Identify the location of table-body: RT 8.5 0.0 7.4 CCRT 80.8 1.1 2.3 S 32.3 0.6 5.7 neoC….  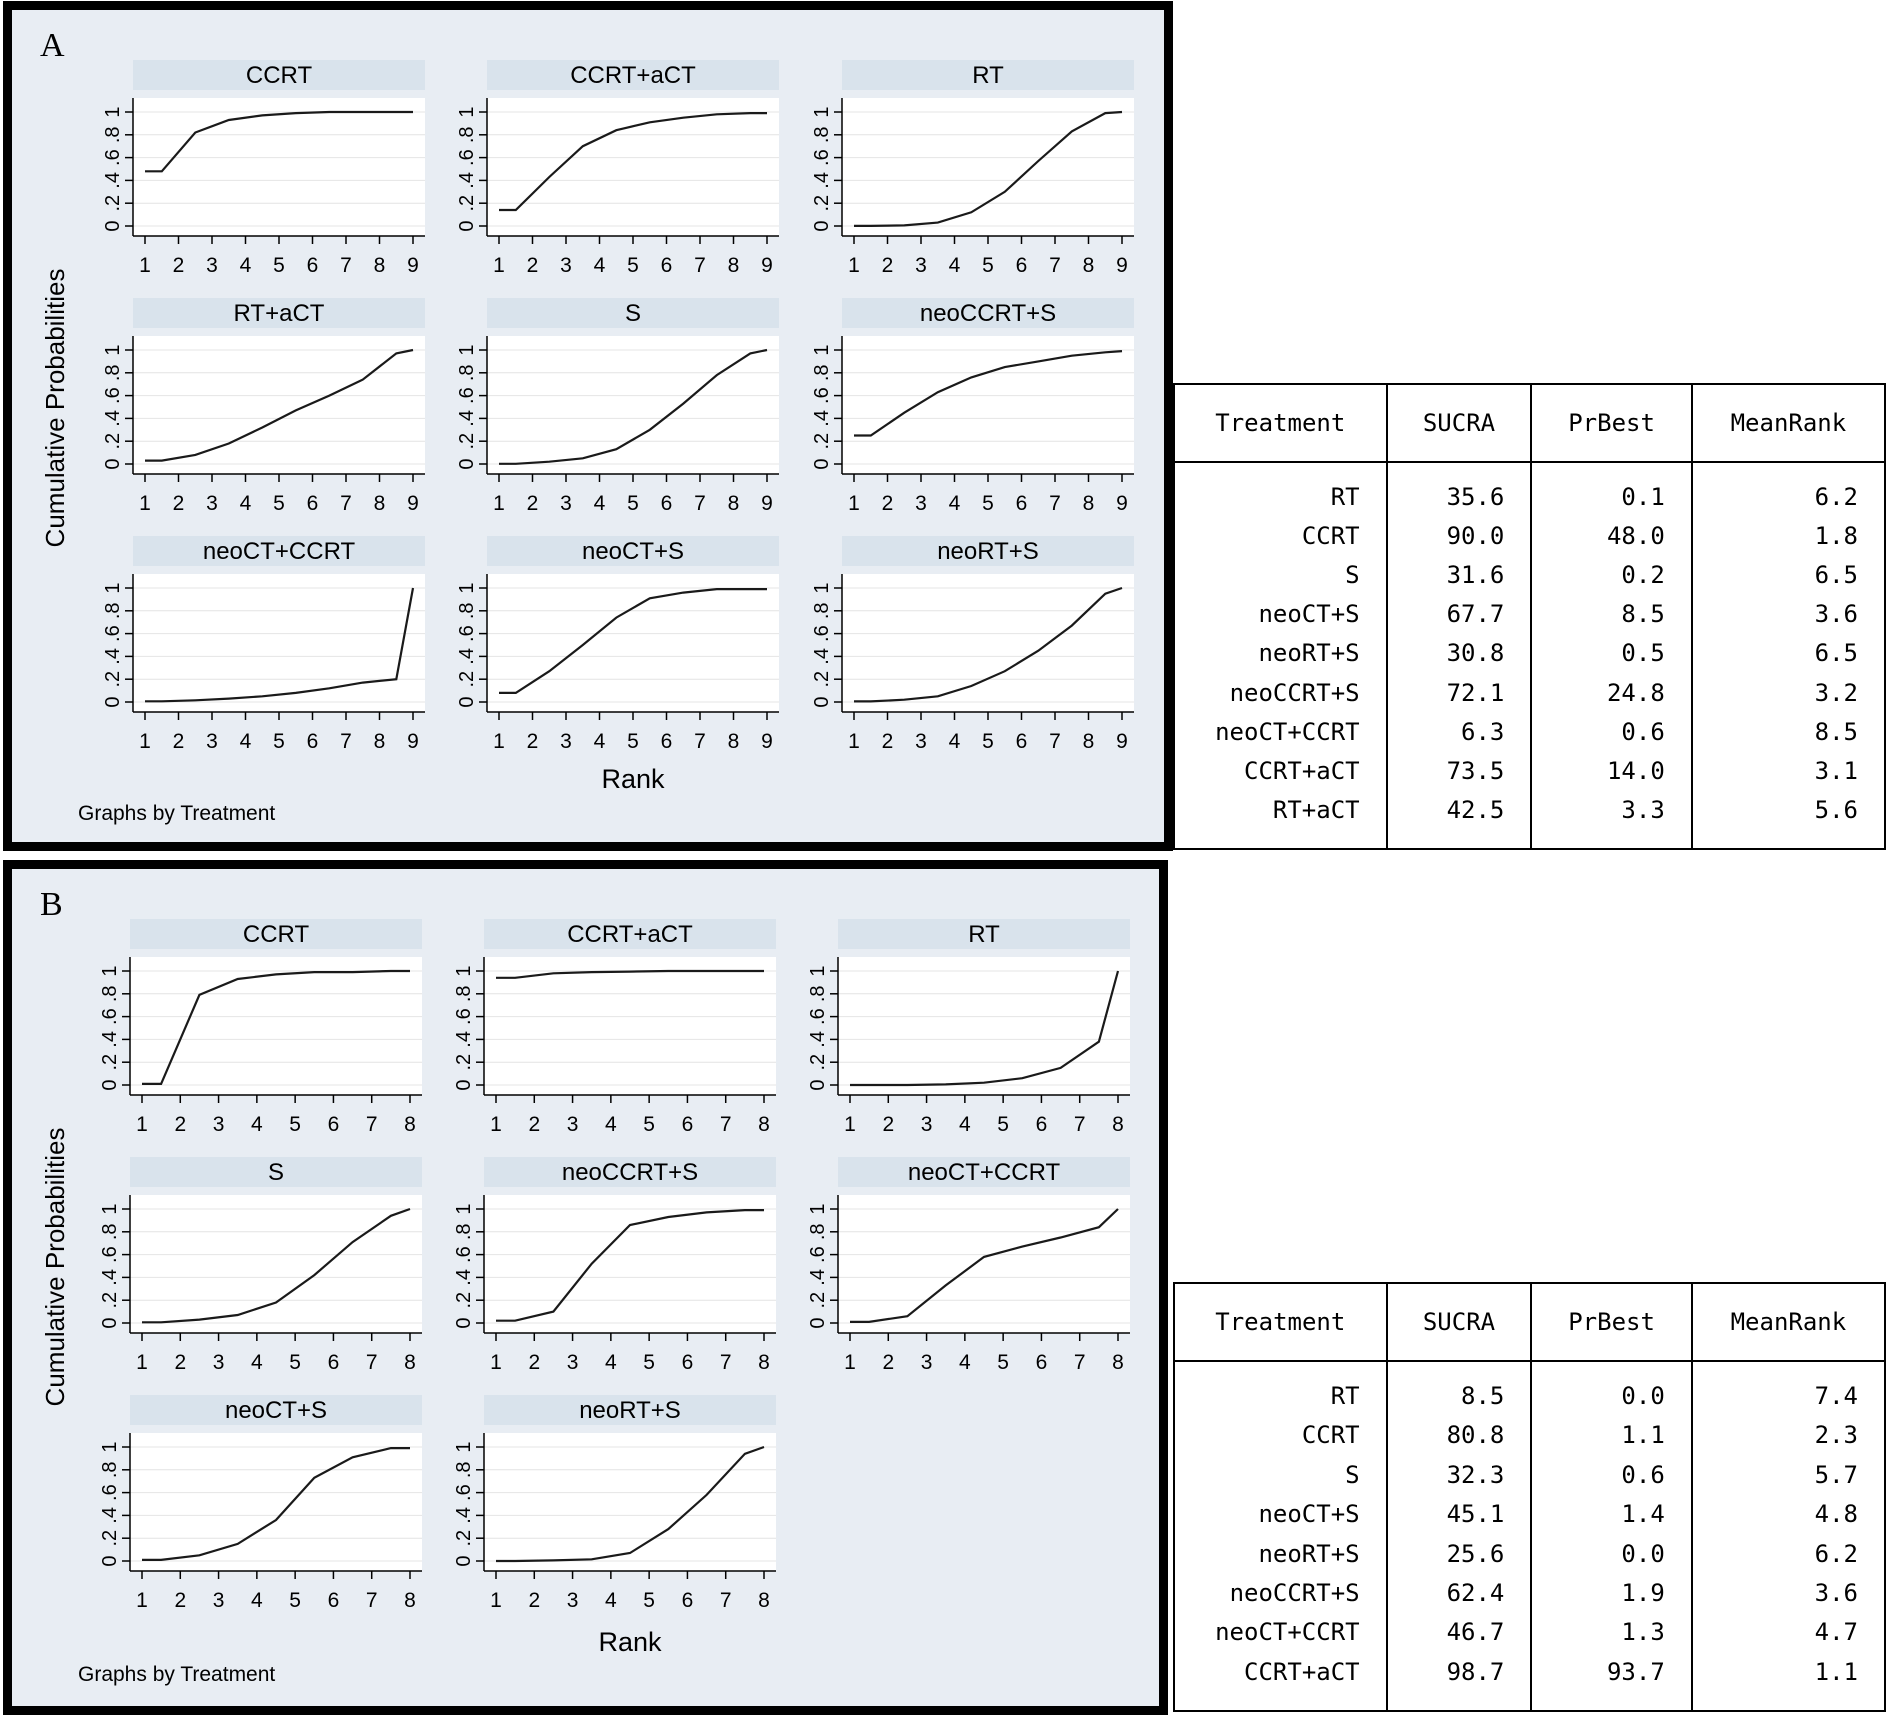
(1529, 1536).